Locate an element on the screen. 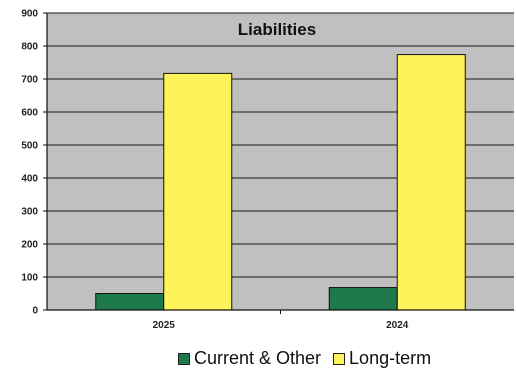 The height and width of the screenshot is (371, 516). y-tick-label-900: 900 is located at coordinates (29, 14).